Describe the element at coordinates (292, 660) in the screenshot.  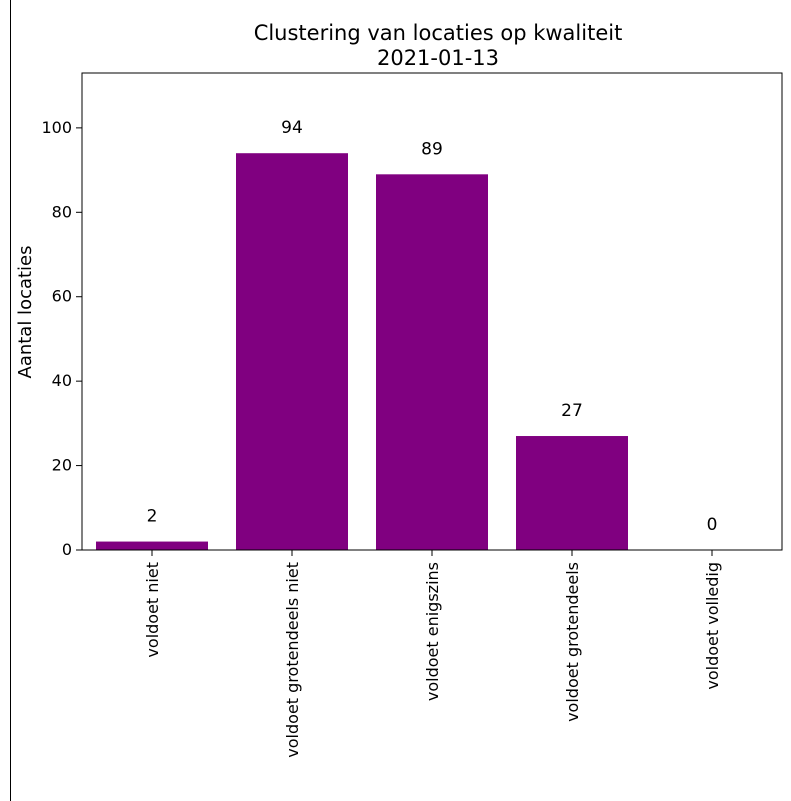
I see `x-tick-label-1: voldoet grotendeels niet` at that location.